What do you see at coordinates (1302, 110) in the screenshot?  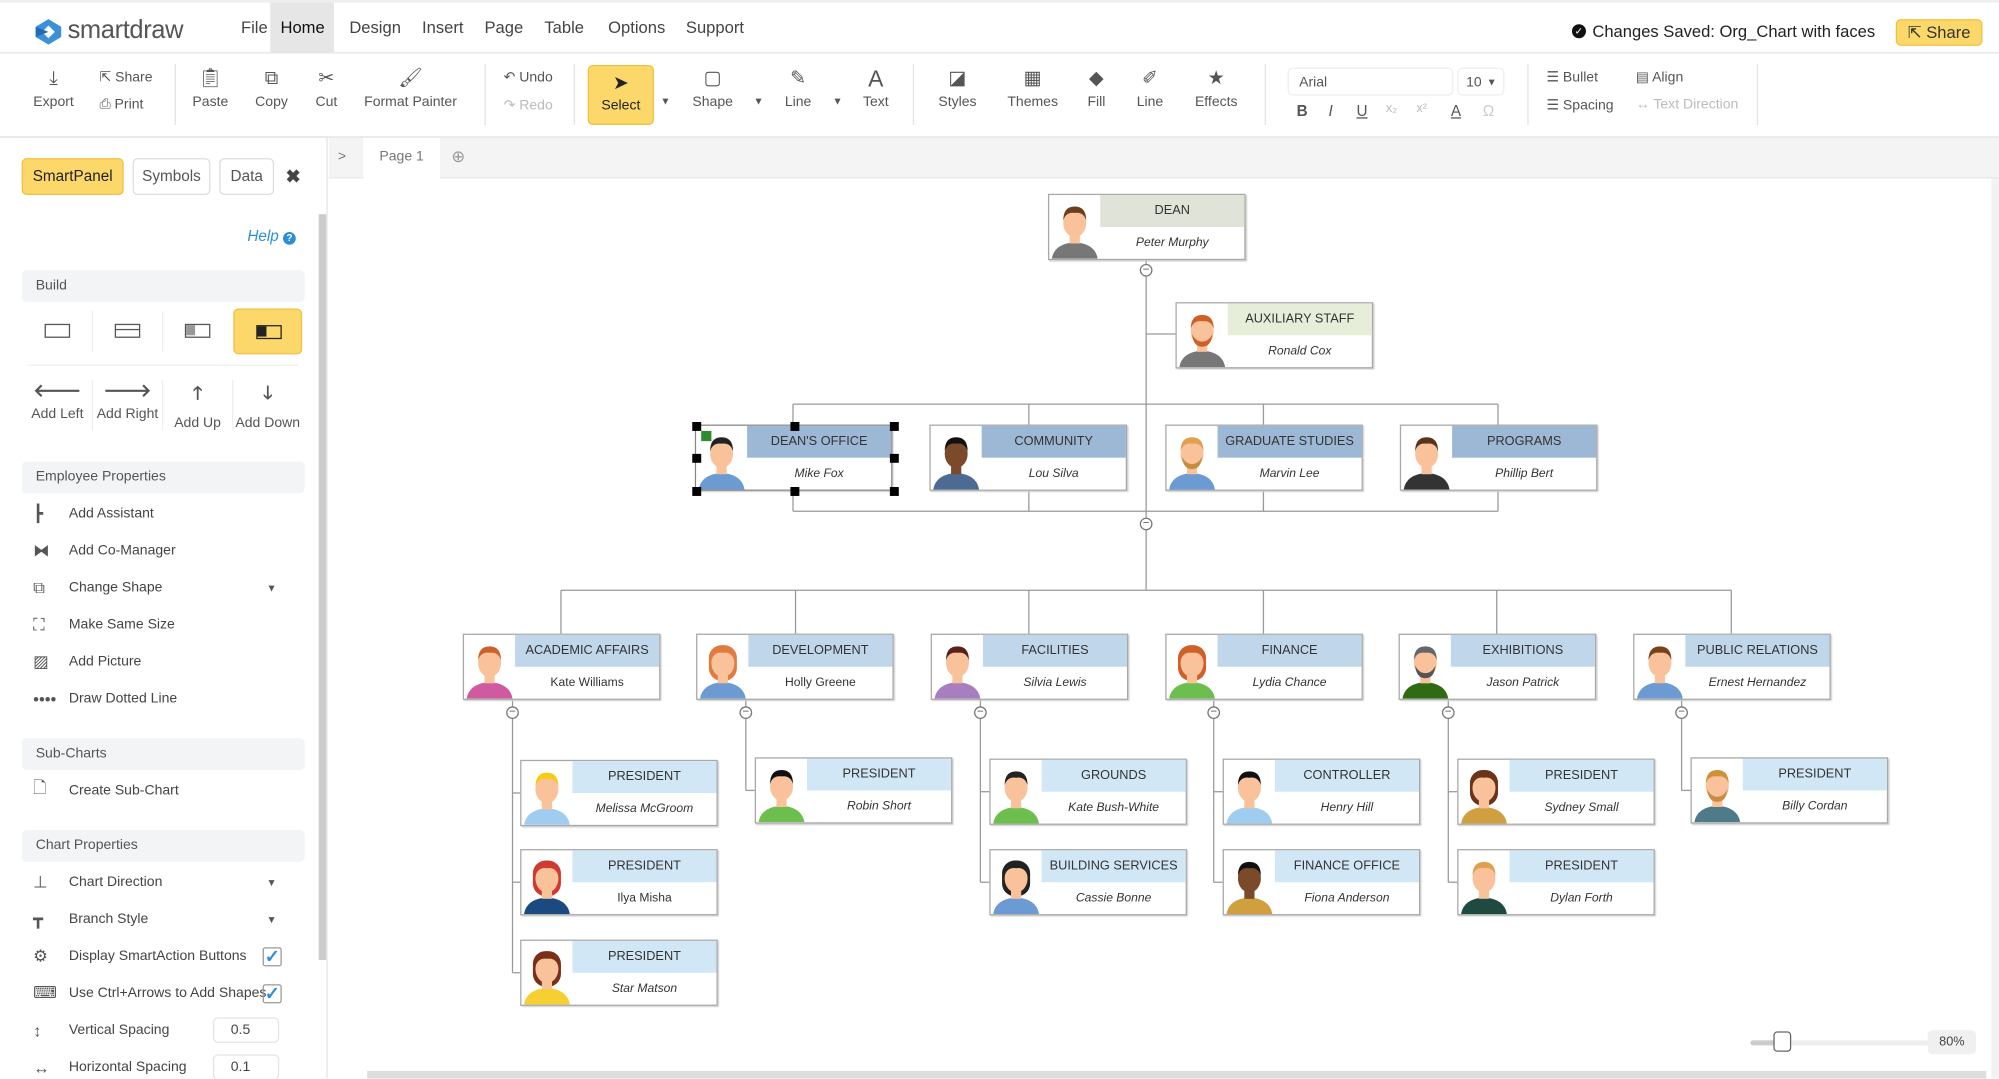 I see `bold-button: B` at bounding box center [1302, 110].